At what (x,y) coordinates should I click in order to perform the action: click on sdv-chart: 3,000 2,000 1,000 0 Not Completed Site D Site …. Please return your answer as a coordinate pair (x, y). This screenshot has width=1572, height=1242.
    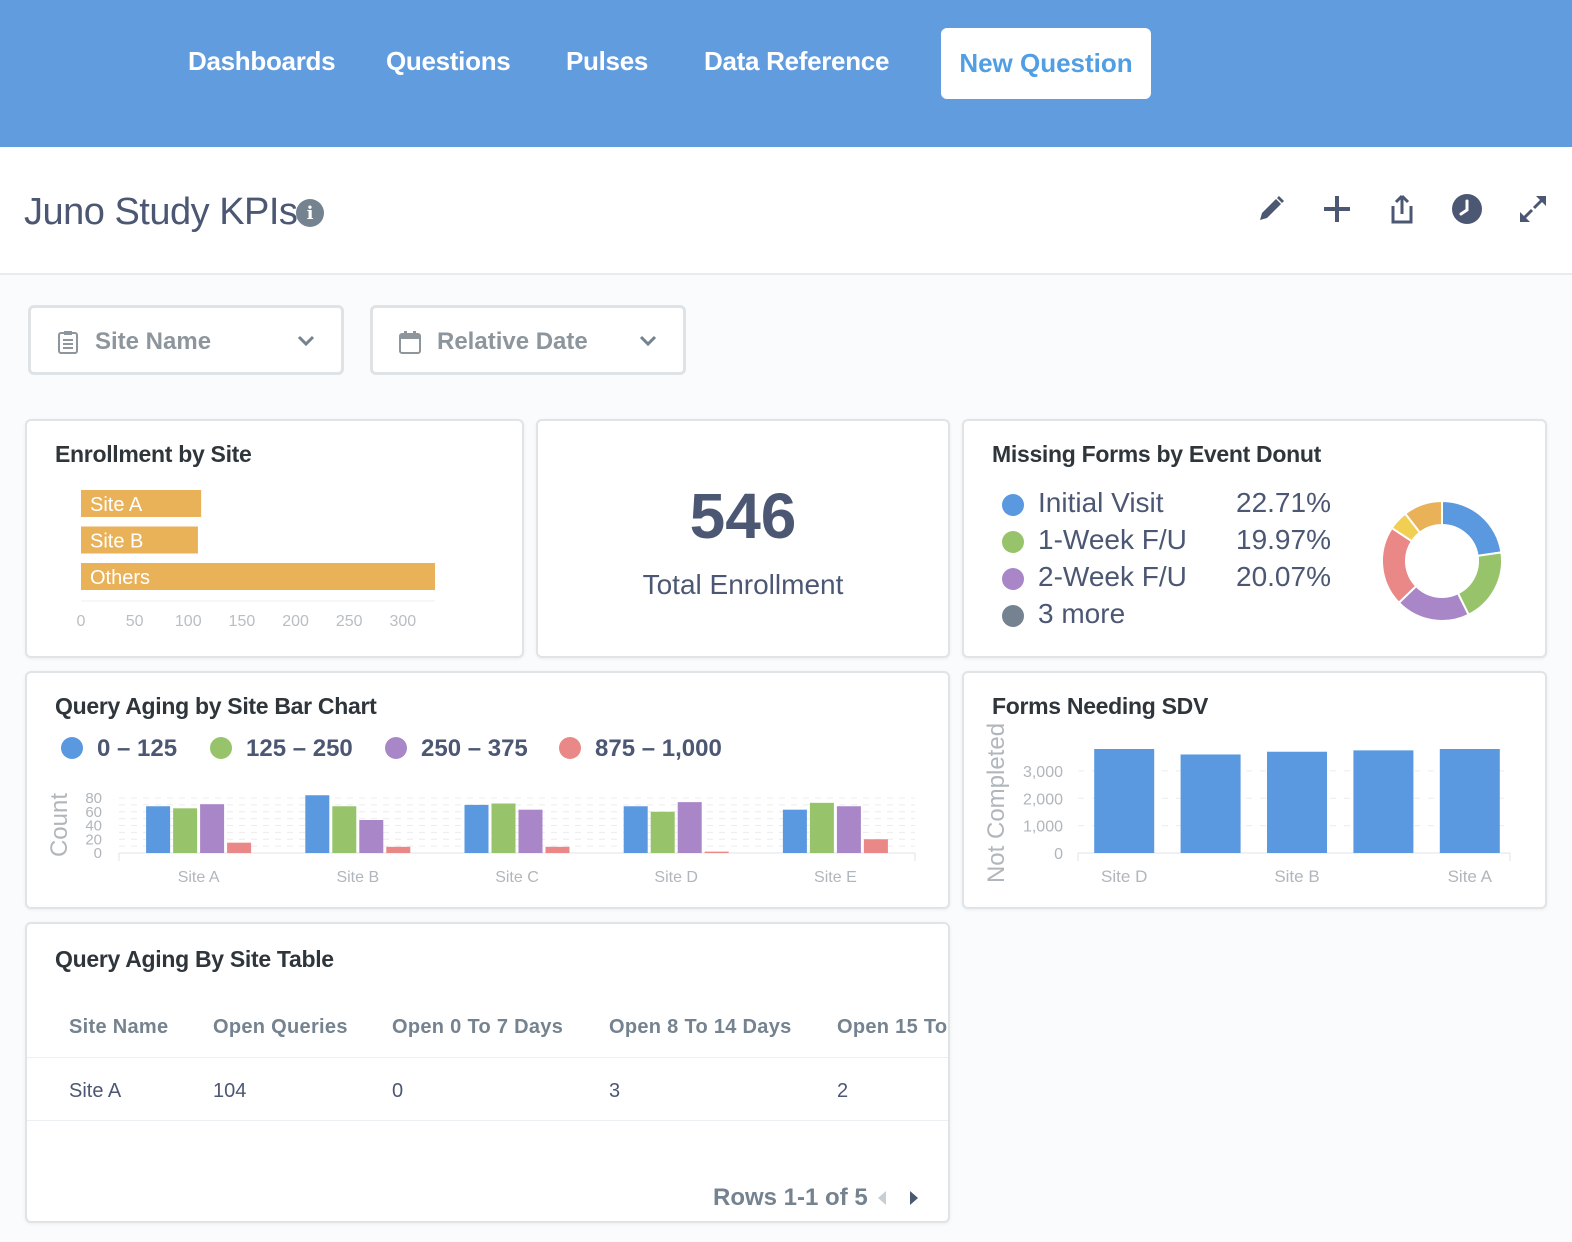
    Looking at the image, I should click on (1247, 804).